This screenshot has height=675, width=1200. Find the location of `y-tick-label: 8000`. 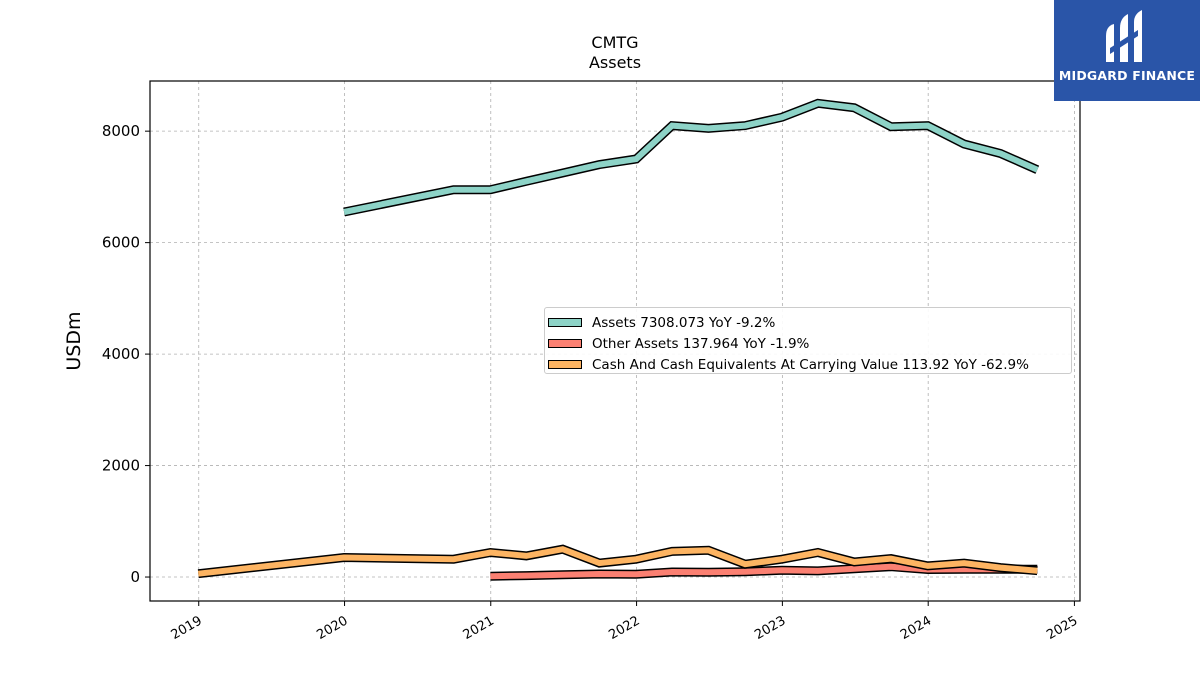

y-tick-label: 8000 is located at coordinates (121, 131).